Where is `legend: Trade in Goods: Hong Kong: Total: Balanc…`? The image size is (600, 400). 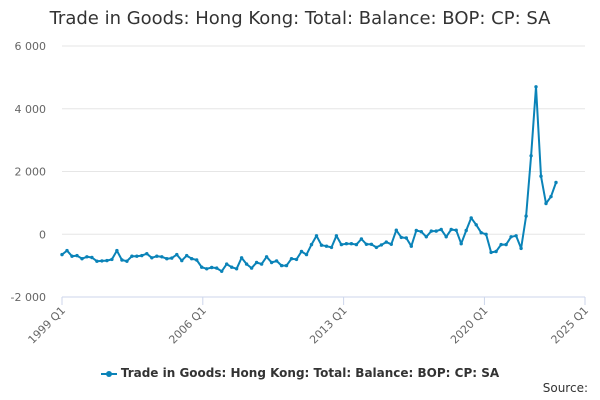
legend: Trade in Goods: Hong Kong: Total: Balanc… is located at coordinates (300, 373).